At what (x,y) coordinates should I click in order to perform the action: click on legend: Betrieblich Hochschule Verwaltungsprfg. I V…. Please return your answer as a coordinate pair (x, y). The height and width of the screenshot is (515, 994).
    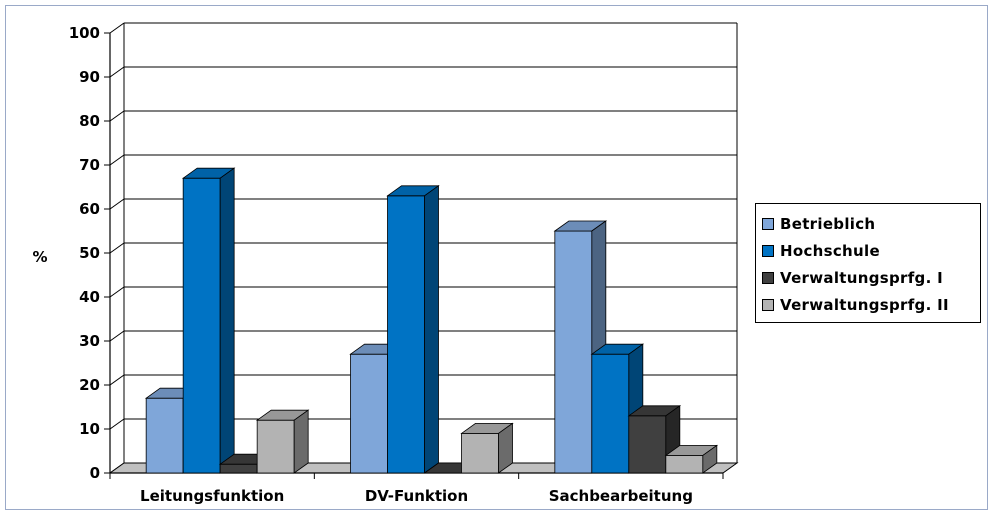
    Looking at the image, I should click on (868, 263).